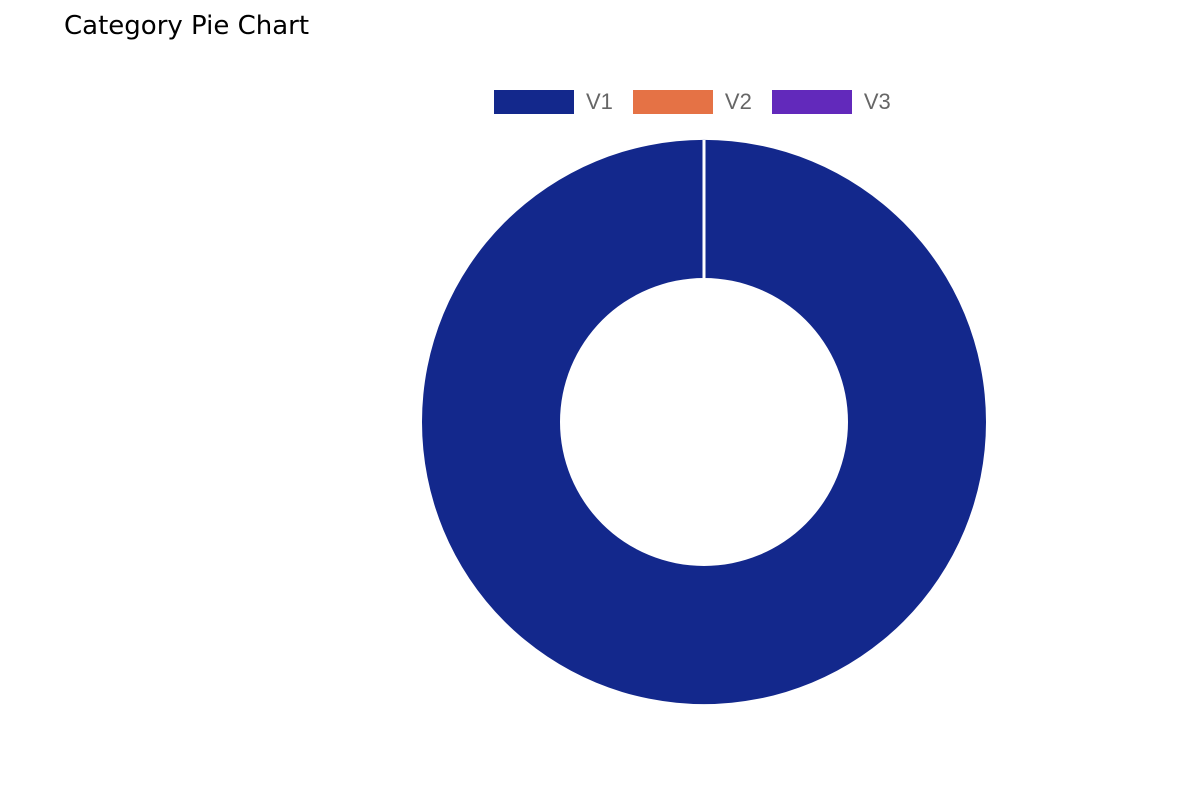 The width and height of the screenshot is (1200, 810). I want to click on chart-title: Category Pie Chart, so click(187, 26).